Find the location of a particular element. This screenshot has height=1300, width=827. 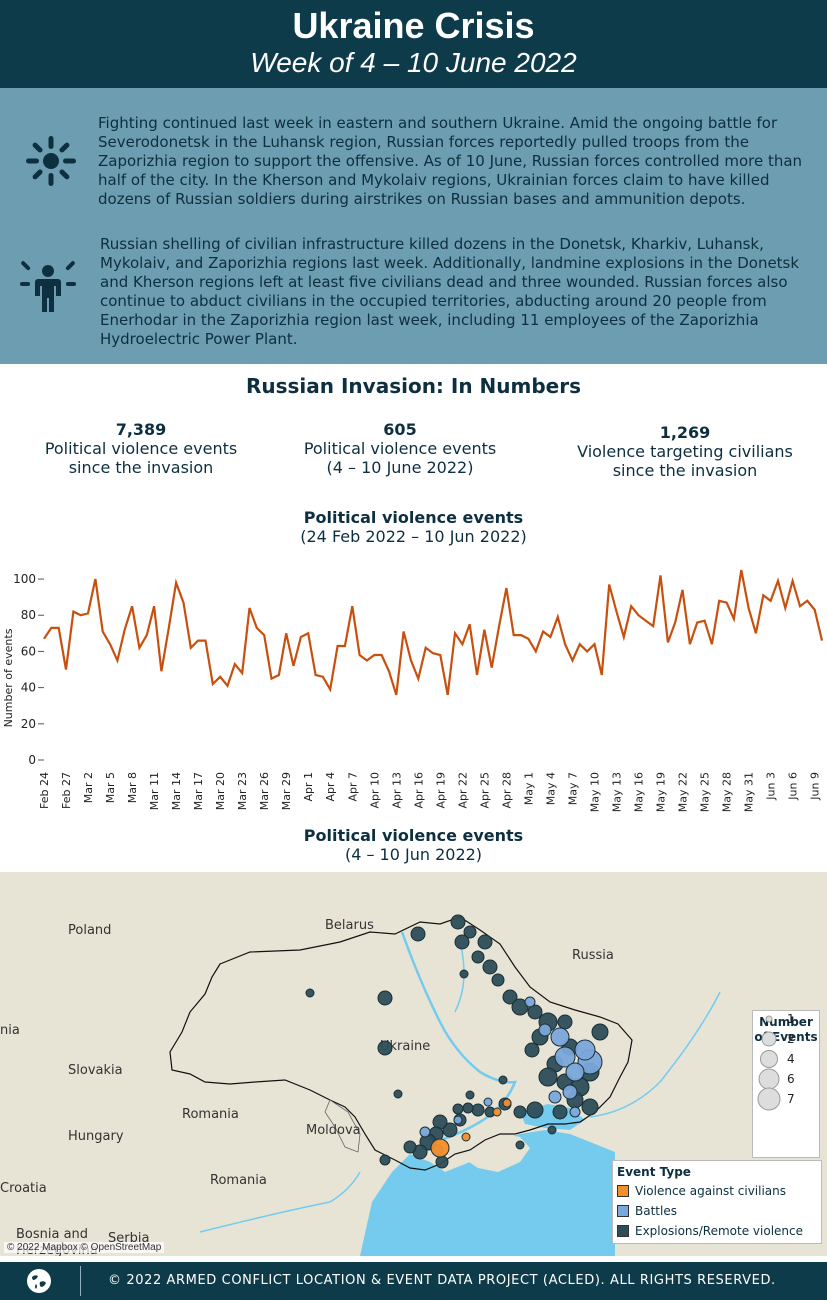

type-legend-title: Event Type is located at coordinates (654, 1172).